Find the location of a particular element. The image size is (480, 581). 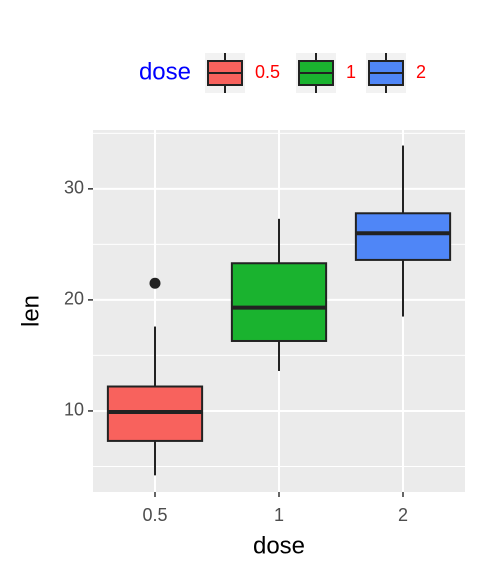

x-axis-title: dose is located at coordinates (279, 545).